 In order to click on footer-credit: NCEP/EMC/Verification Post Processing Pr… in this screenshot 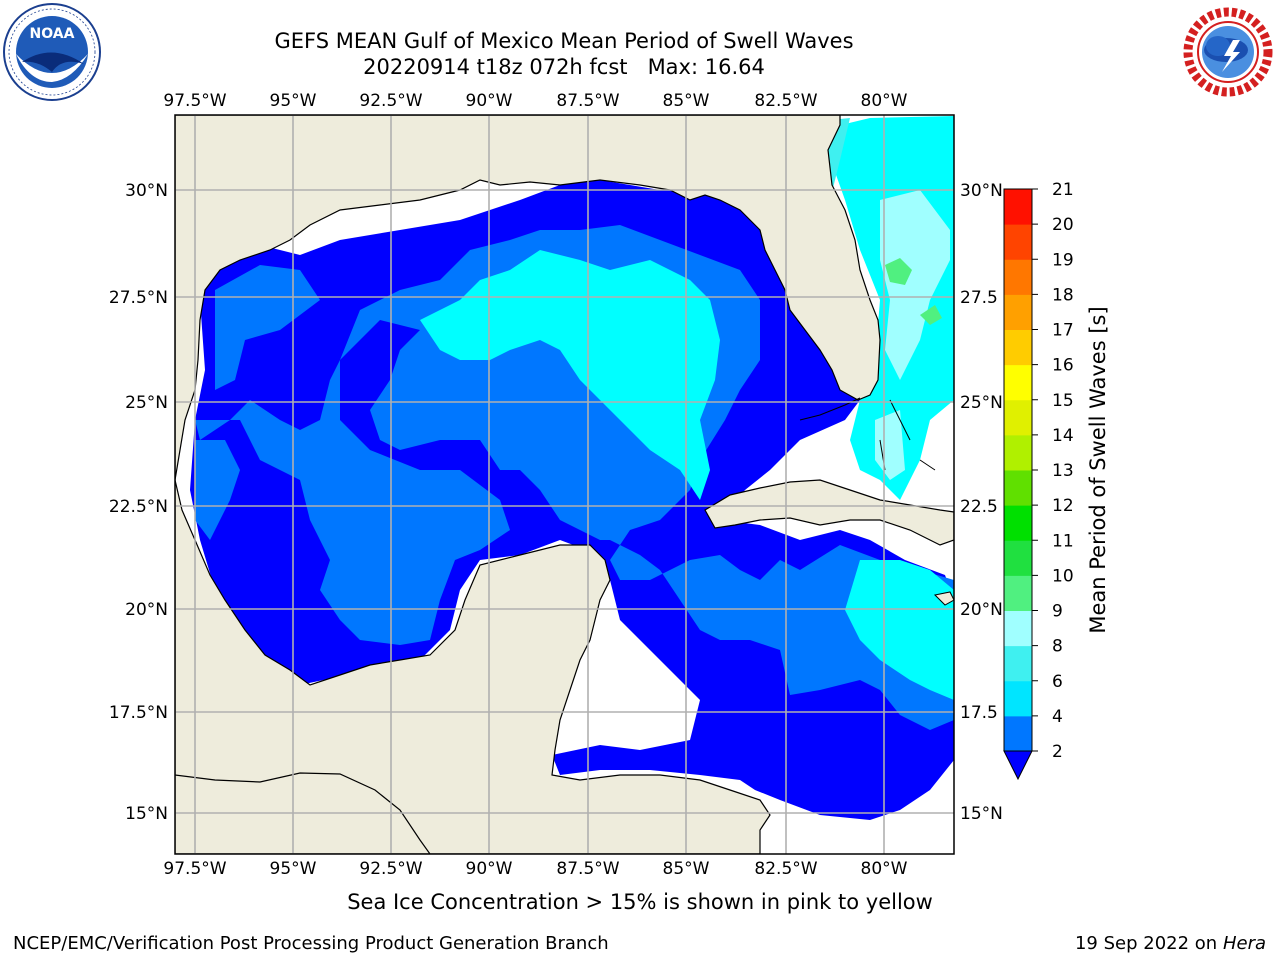, I will do `click(311, 943)`.